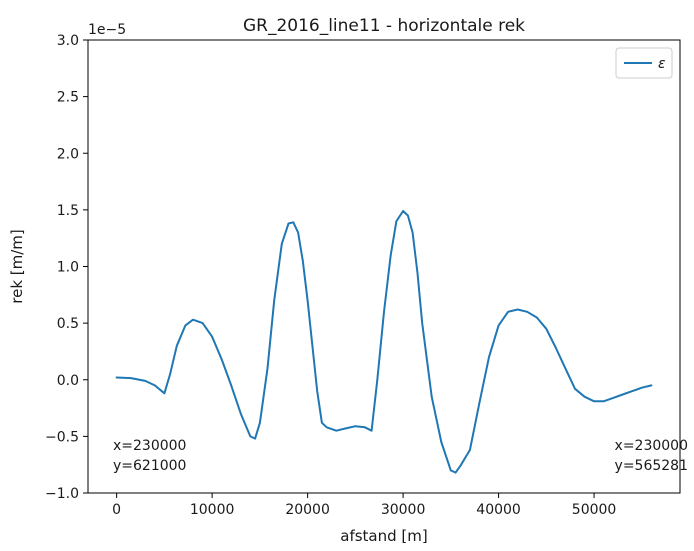 The height and width of the screenshot is (551, 694). I want to click on legend-label: ε, so click(662, 64).